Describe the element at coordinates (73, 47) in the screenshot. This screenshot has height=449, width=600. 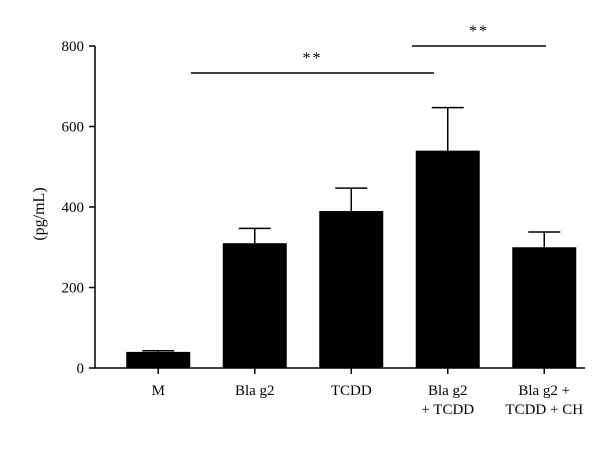
I see `y-tick-label: 800` at that location.